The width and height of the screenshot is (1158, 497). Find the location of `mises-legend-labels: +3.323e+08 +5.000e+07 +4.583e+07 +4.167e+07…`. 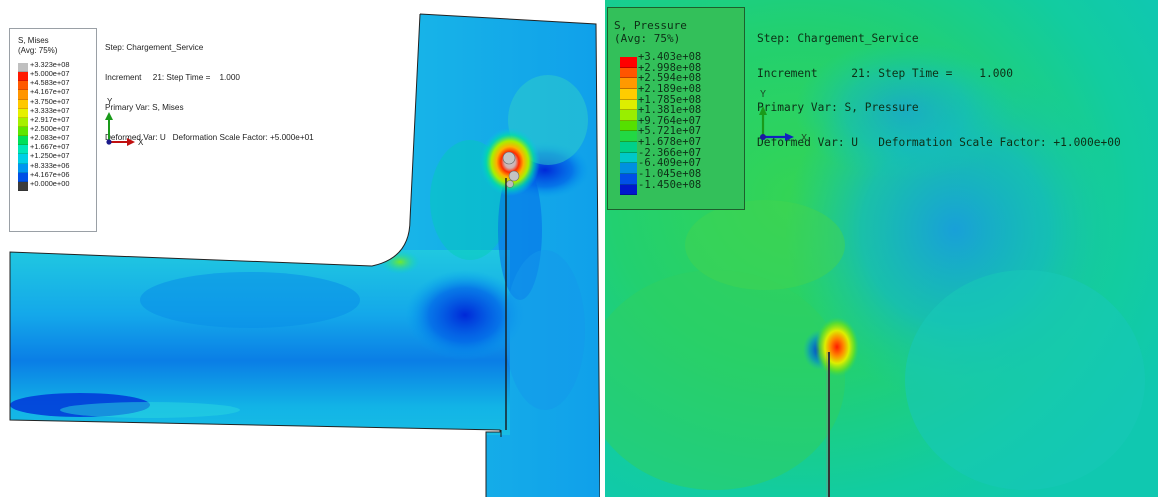

mises-legend-labels: +3.323e+08 +5.000e+07 +4.583e+07 +4.167e+07… is located at coordinates (49, 124).